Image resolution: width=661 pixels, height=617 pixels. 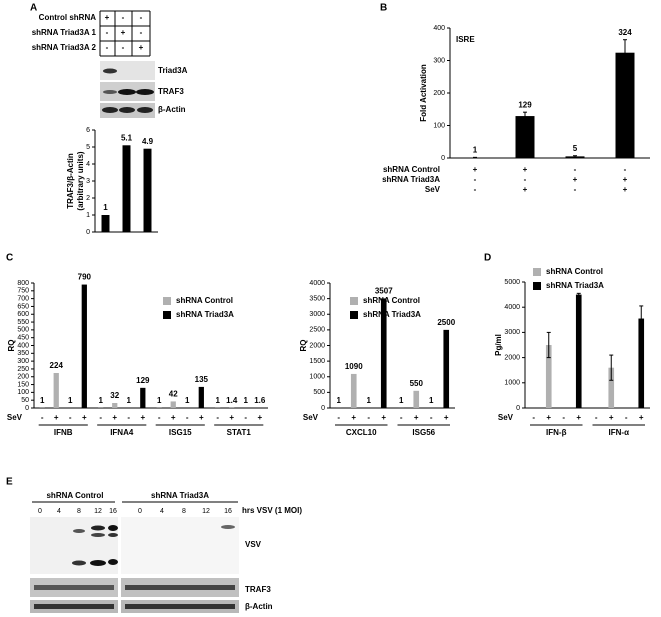 What do you see at coordinates (85, 277) in the screenshot?
I see `value-label: 790` at bounding box center [85, 277].